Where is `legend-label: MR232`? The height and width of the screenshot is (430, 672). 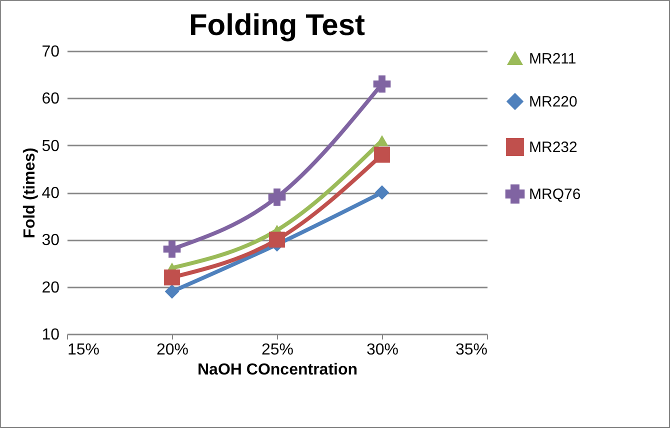 legend-label: MR232 is located at coordinates (553, 147).